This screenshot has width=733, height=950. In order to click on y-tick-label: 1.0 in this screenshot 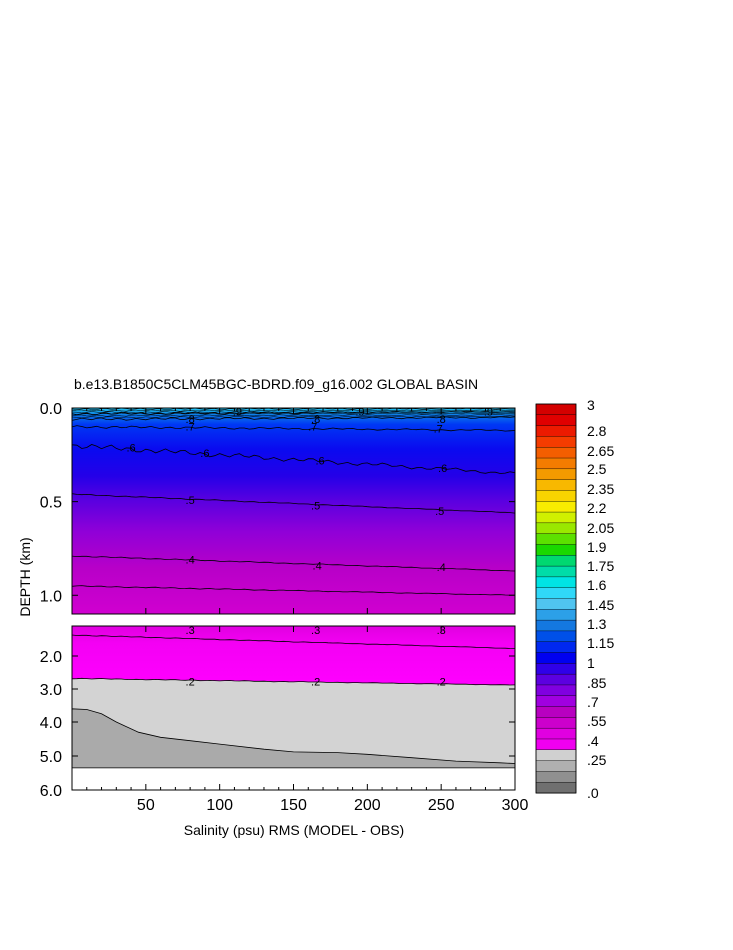, I will do `click(51, 596)`.